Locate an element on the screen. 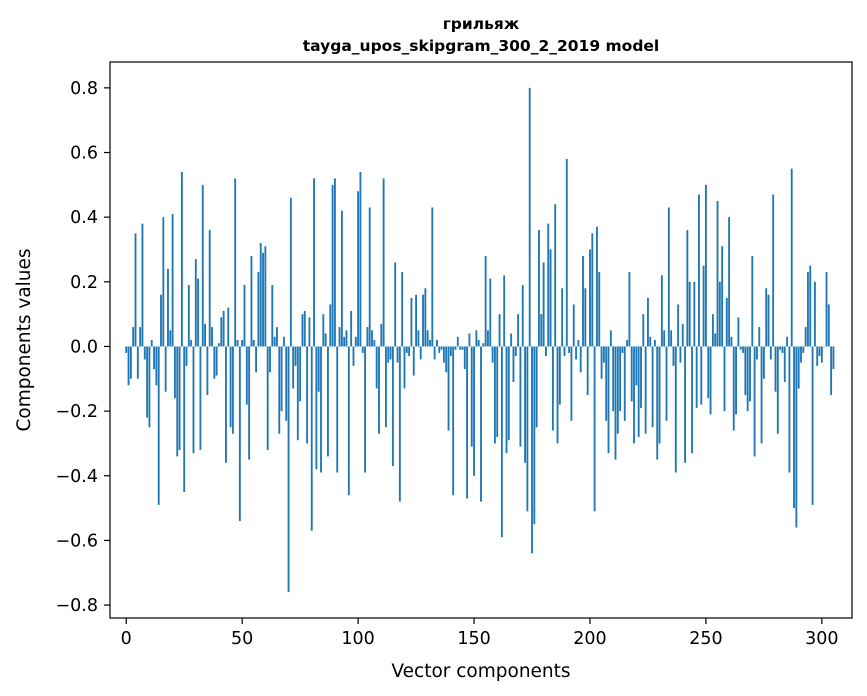 Image resolution: width=867 pixels, height=696 pixels. y-tick-label: −0.2 is located at coordinates (77, 412).